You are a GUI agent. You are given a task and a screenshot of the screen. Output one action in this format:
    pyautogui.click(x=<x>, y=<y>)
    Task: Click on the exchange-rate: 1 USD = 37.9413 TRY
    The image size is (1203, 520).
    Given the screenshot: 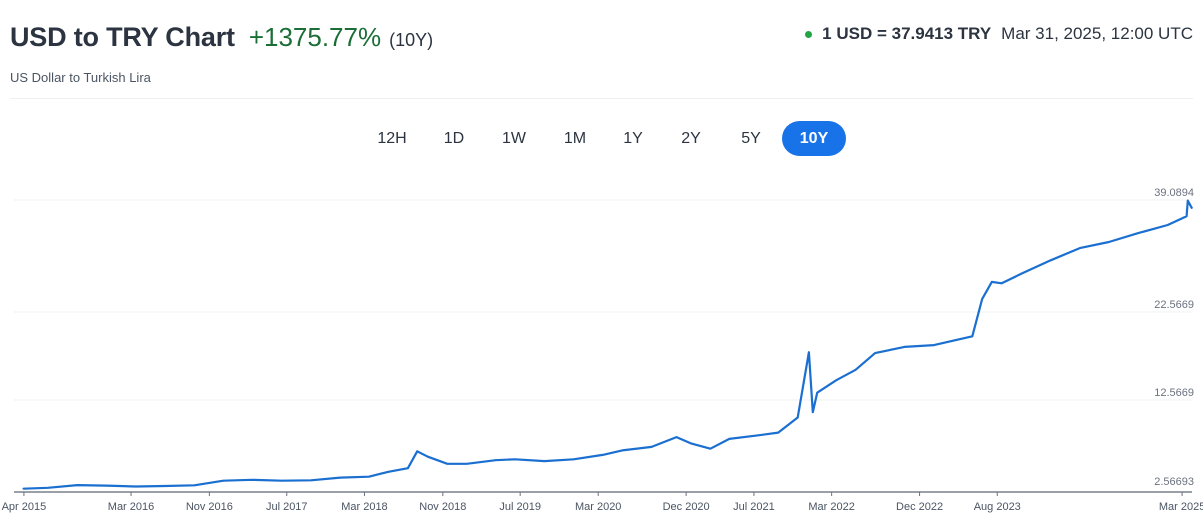 What is the action you would take?
    pyautogui.click(x=907, y=33)
    